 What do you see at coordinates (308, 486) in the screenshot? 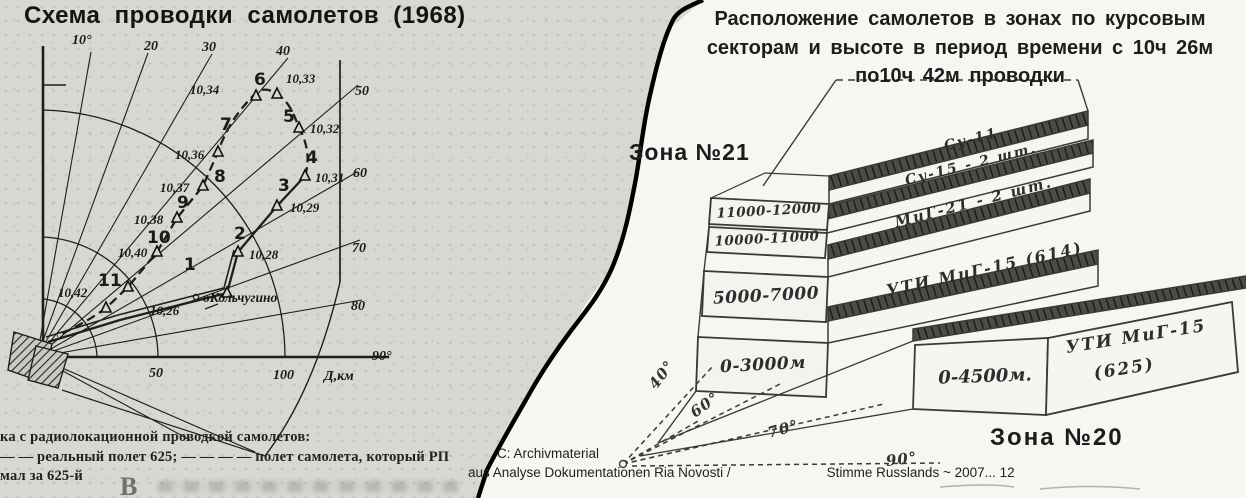
I see `faded-text-smudge` at bounding box center [308, 486].